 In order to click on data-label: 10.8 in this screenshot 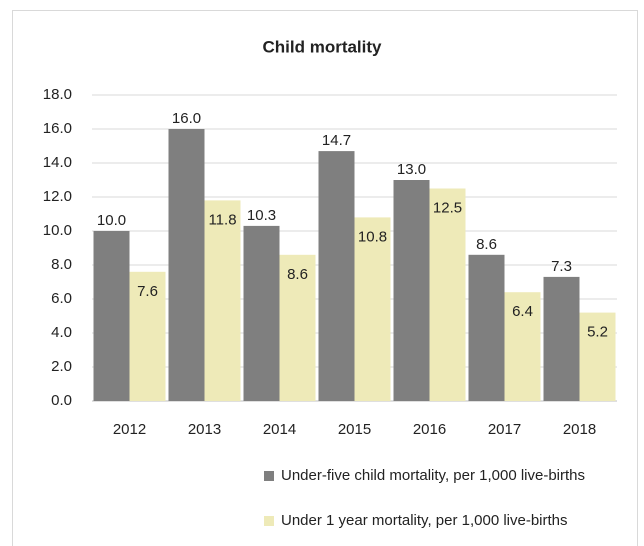, I will do `click(372, 236)`.